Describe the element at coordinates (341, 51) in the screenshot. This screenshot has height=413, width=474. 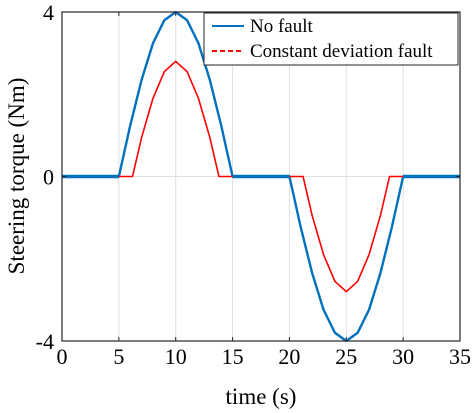
I see `legend-label-constant-deviation-fault: Constant deviation fault` at that location.